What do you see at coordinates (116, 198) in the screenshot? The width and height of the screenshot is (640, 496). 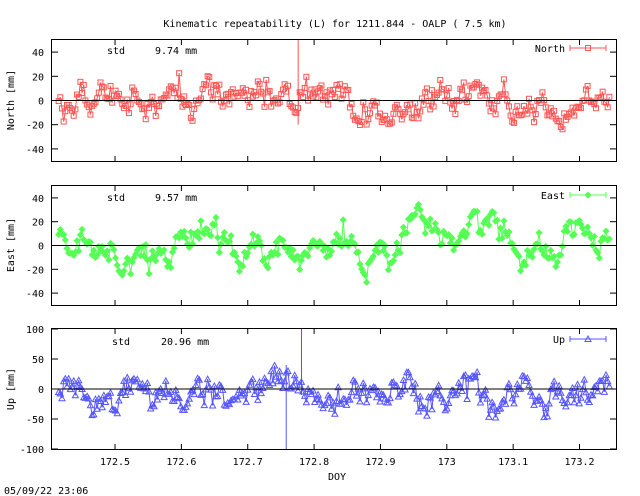 I see `east-std-label: std` at bounding box center [116, 198].